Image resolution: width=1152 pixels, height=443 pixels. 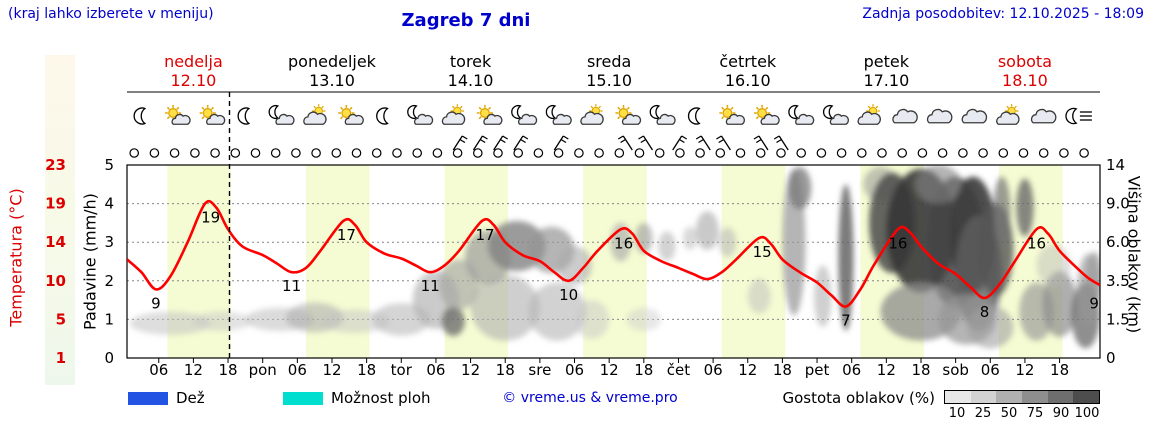 What do you see at coordinates (194, 80) in the screenshot?
I see `day-date: 12.10` at bounding box center [194, 80].